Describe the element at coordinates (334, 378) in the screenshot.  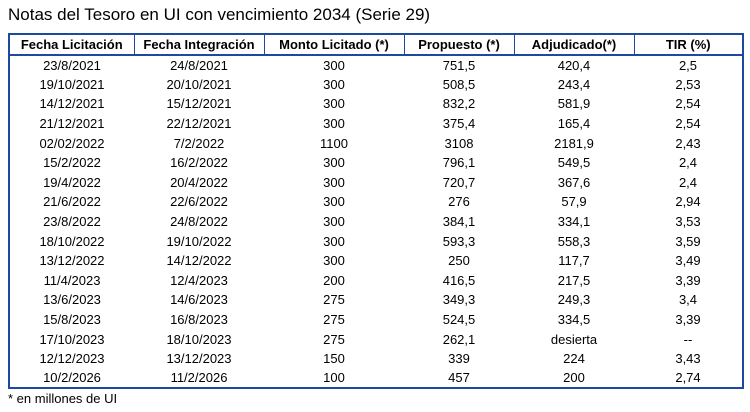
I see `table-cell: 100` at that location.